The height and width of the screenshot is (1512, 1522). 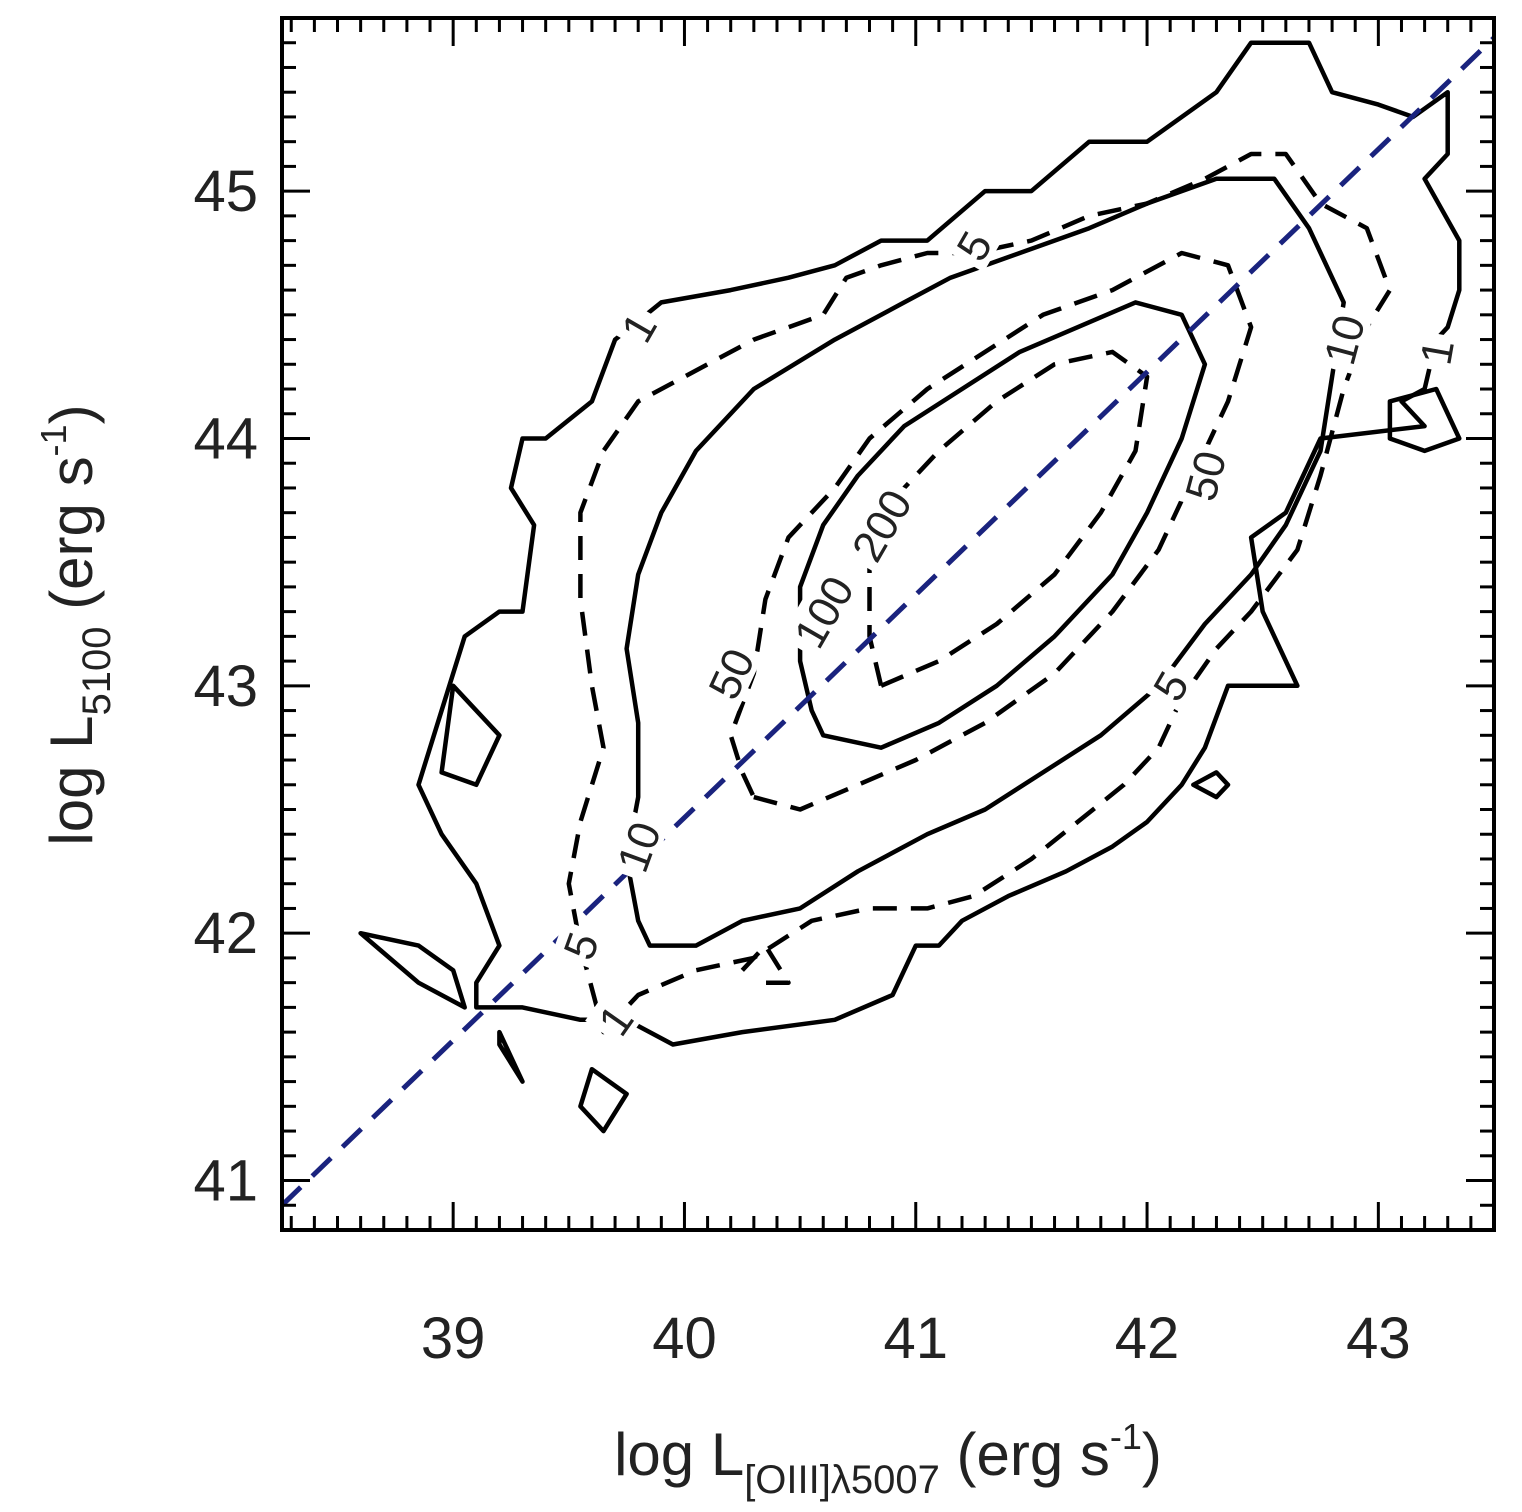 I want to click on x-tick-label-42: 42, so click(x=1147, y=1338).